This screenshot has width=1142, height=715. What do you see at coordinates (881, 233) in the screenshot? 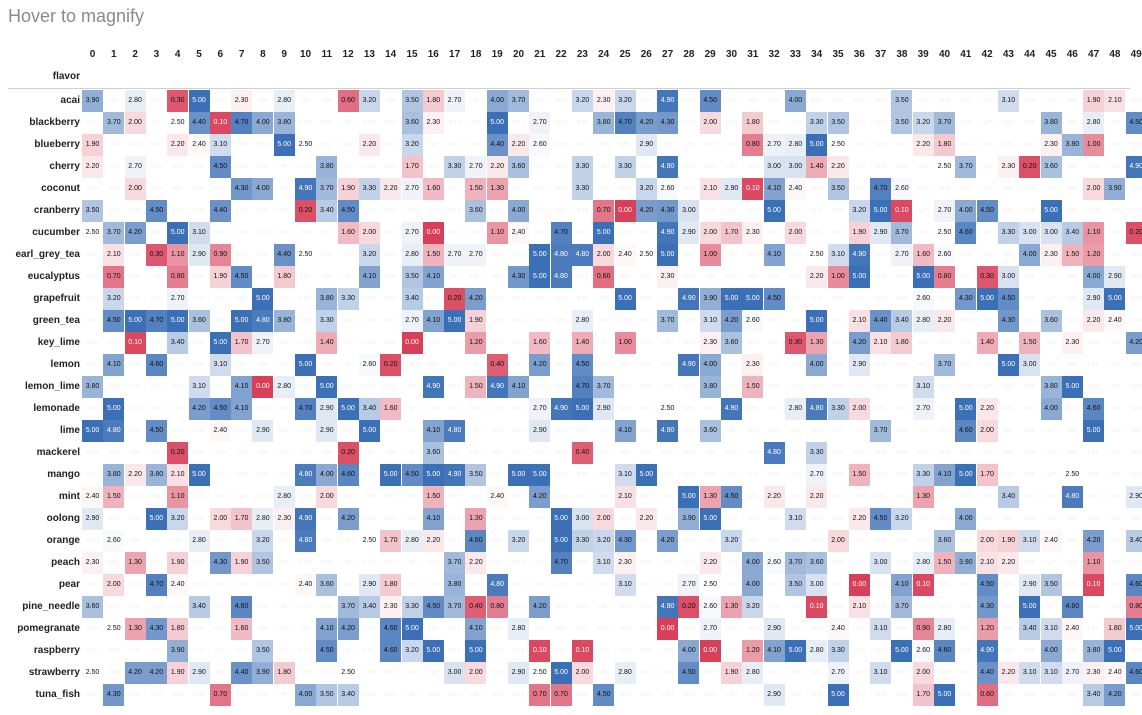
I see `heatmap-cell: 2.90` at bounding box center [881, 233].